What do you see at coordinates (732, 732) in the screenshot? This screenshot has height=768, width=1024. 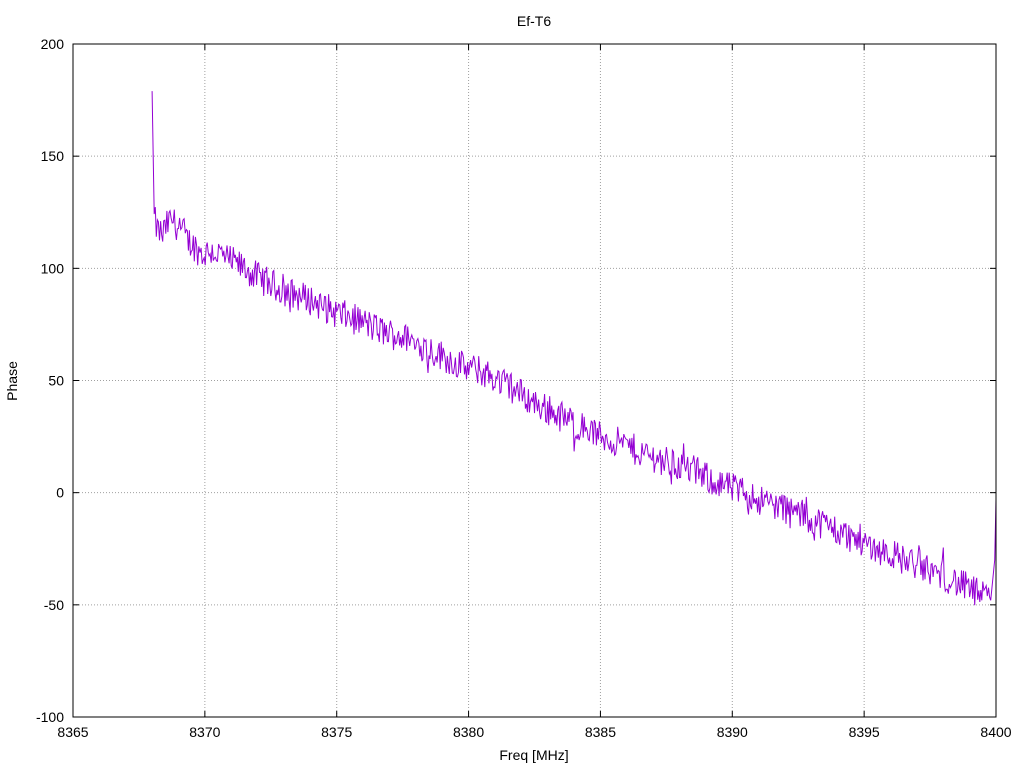 I see `x-tick-label: 8390` at bounding box center [732, 732].